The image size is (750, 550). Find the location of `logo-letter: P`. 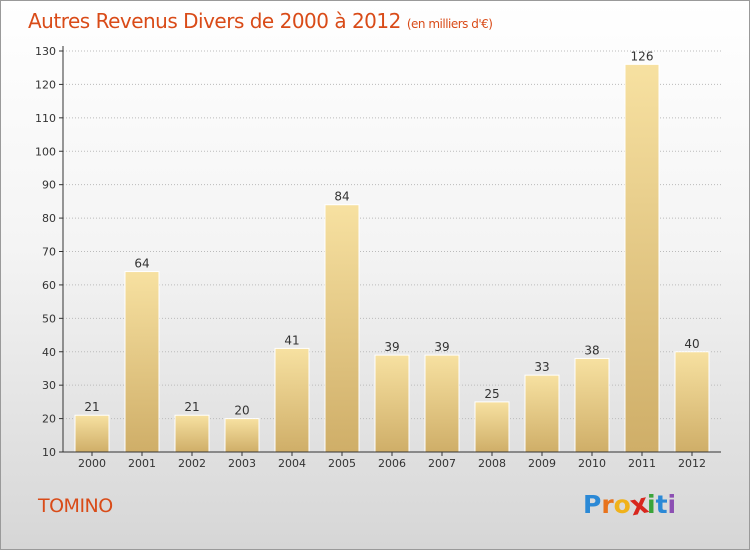

logo-letter: P is located at coordinates (592, 504).